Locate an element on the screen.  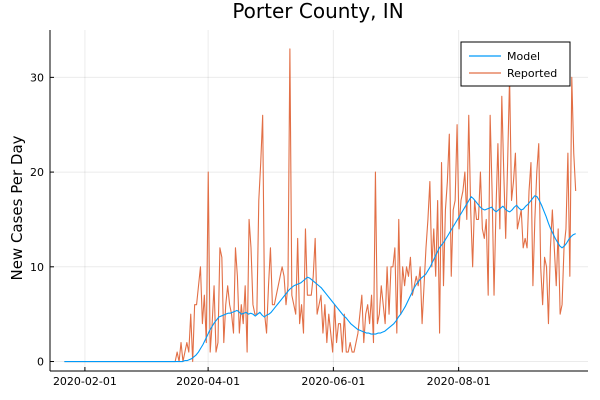
chart-title: Porter County, IN is located at coordinates (317, 11).